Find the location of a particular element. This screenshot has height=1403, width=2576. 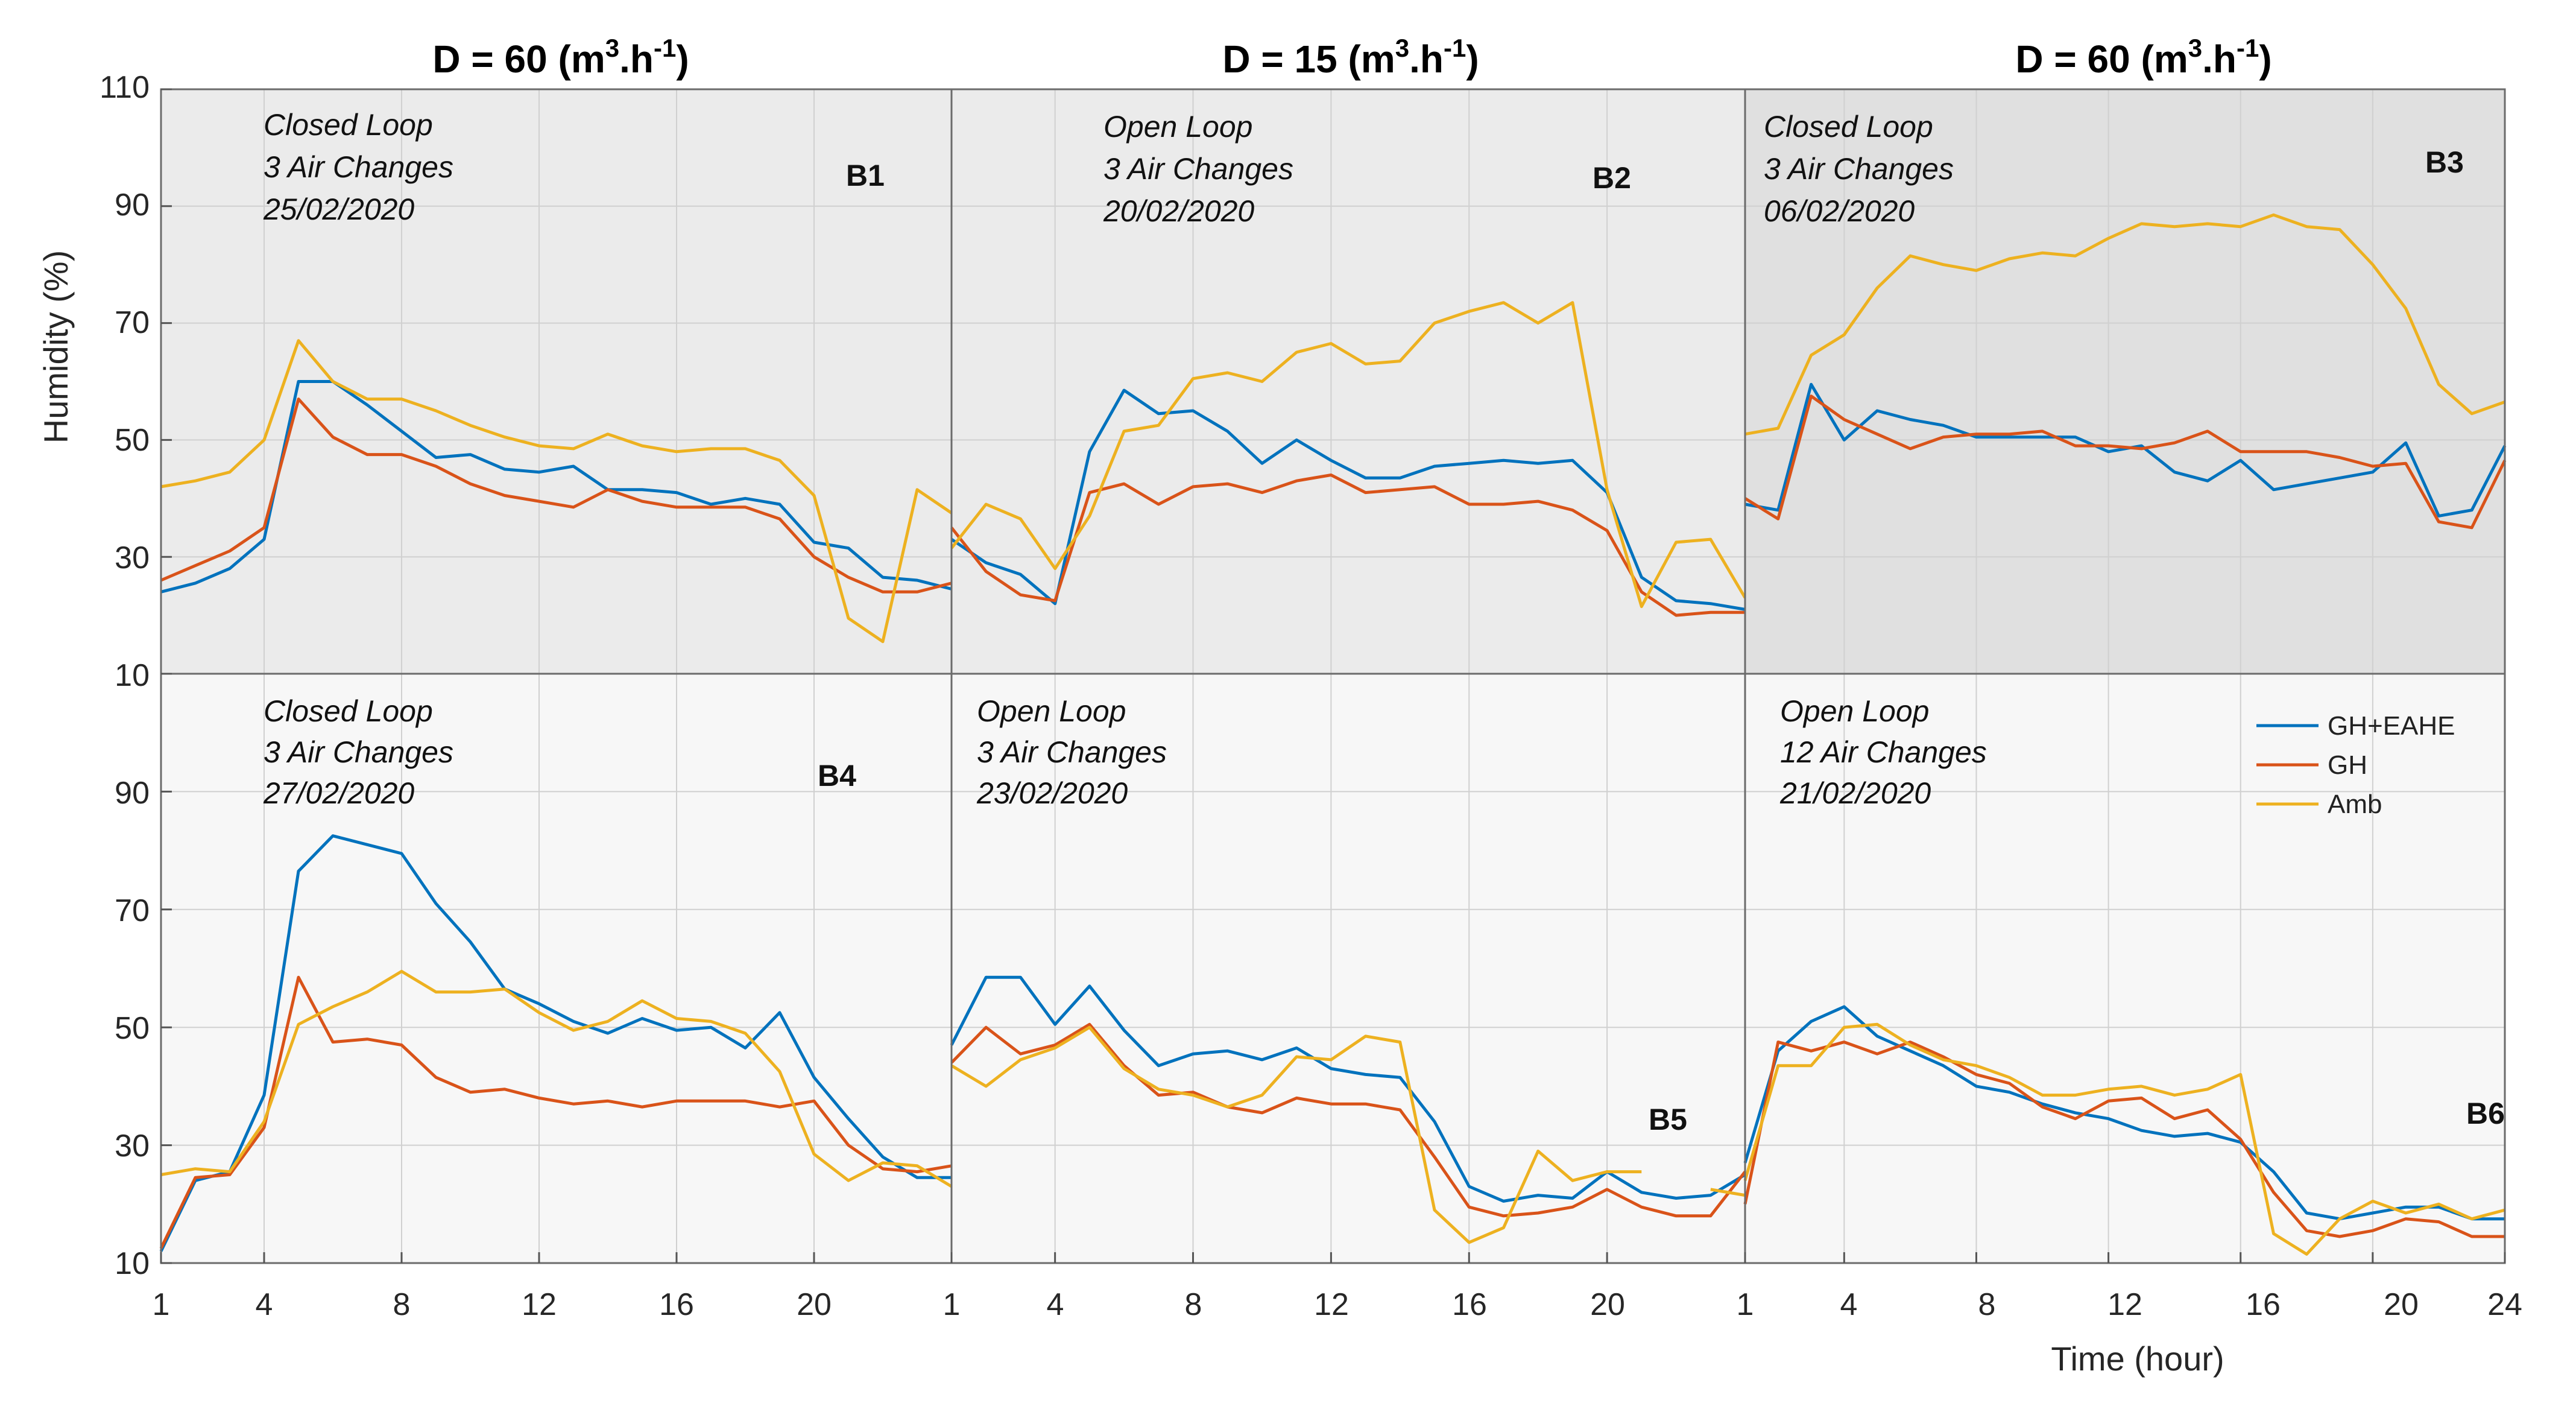

column-title-3: D = 60 (m3.h-1) is located at coordinates (2143, 57).